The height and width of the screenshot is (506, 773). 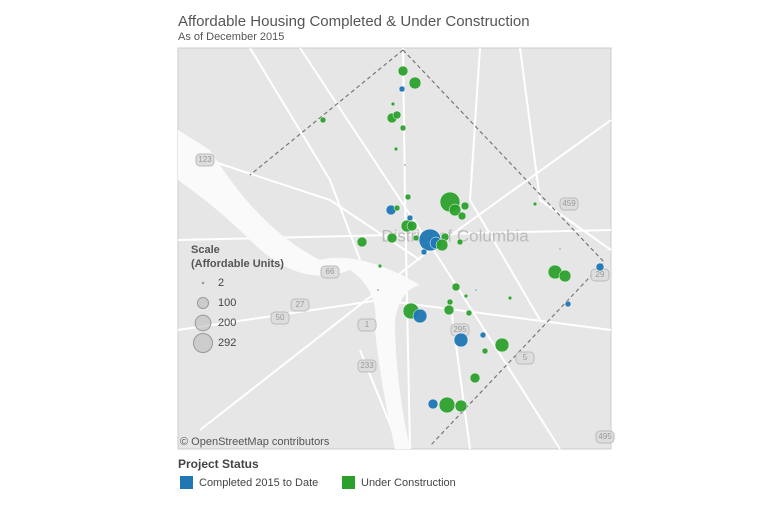 I want to click on road-shield-label: 29, so click(x=600, y=274).